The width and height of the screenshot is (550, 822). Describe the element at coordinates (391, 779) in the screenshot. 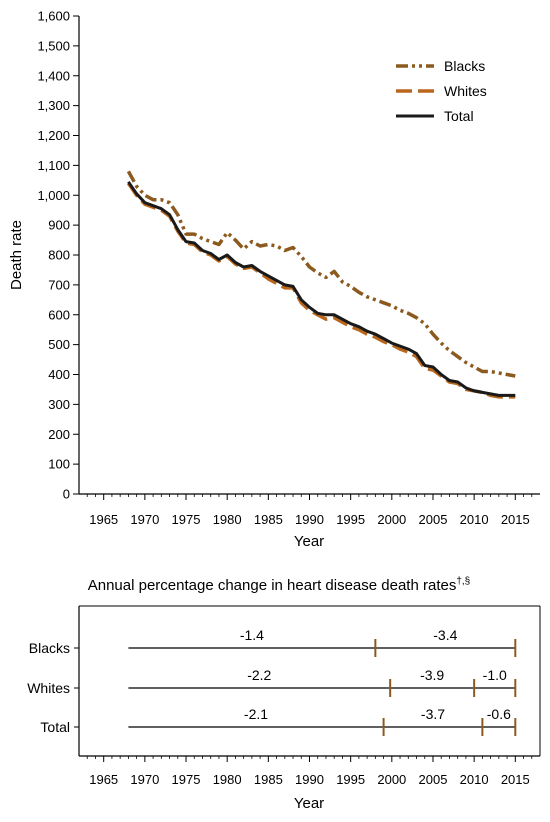

I see `segment-x-tick-label: 2000` at that location.